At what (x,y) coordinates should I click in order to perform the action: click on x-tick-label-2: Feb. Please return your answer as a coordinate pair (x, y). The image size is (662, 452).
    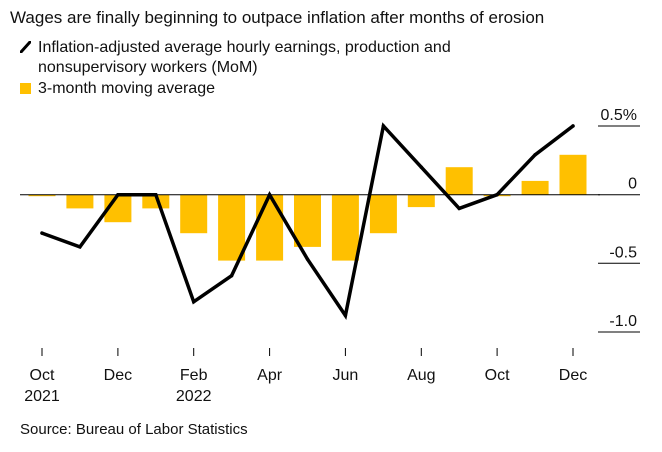
    Looking at the image, I should click on (194, 375).